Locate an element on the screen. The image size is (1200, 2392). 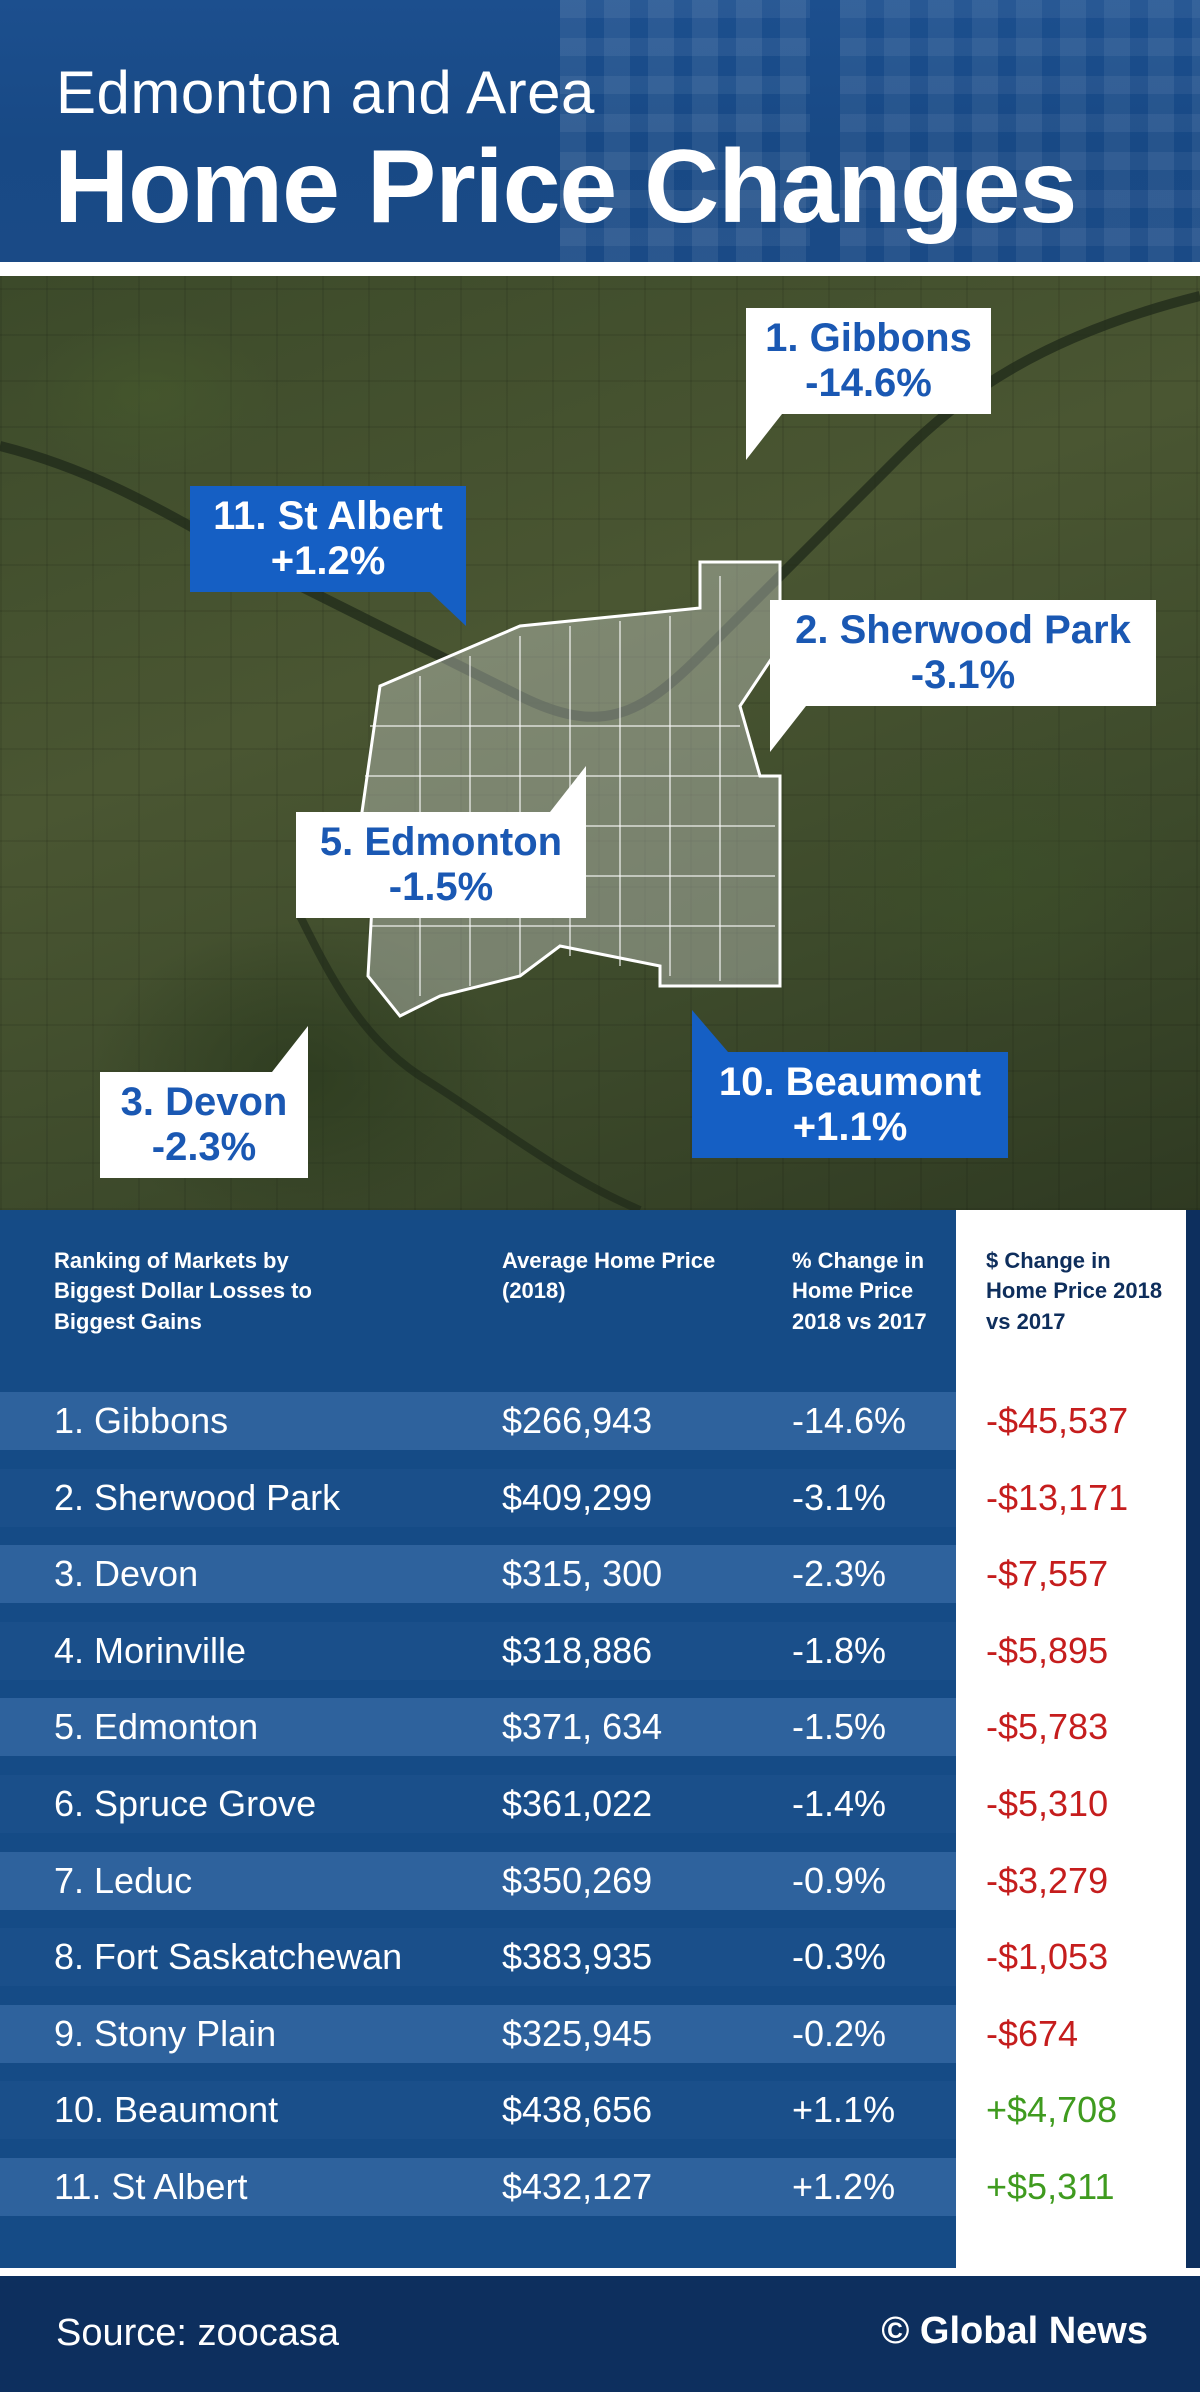
cell-dollar-change: -$5,310 is located at coordinates (1047, 1803).